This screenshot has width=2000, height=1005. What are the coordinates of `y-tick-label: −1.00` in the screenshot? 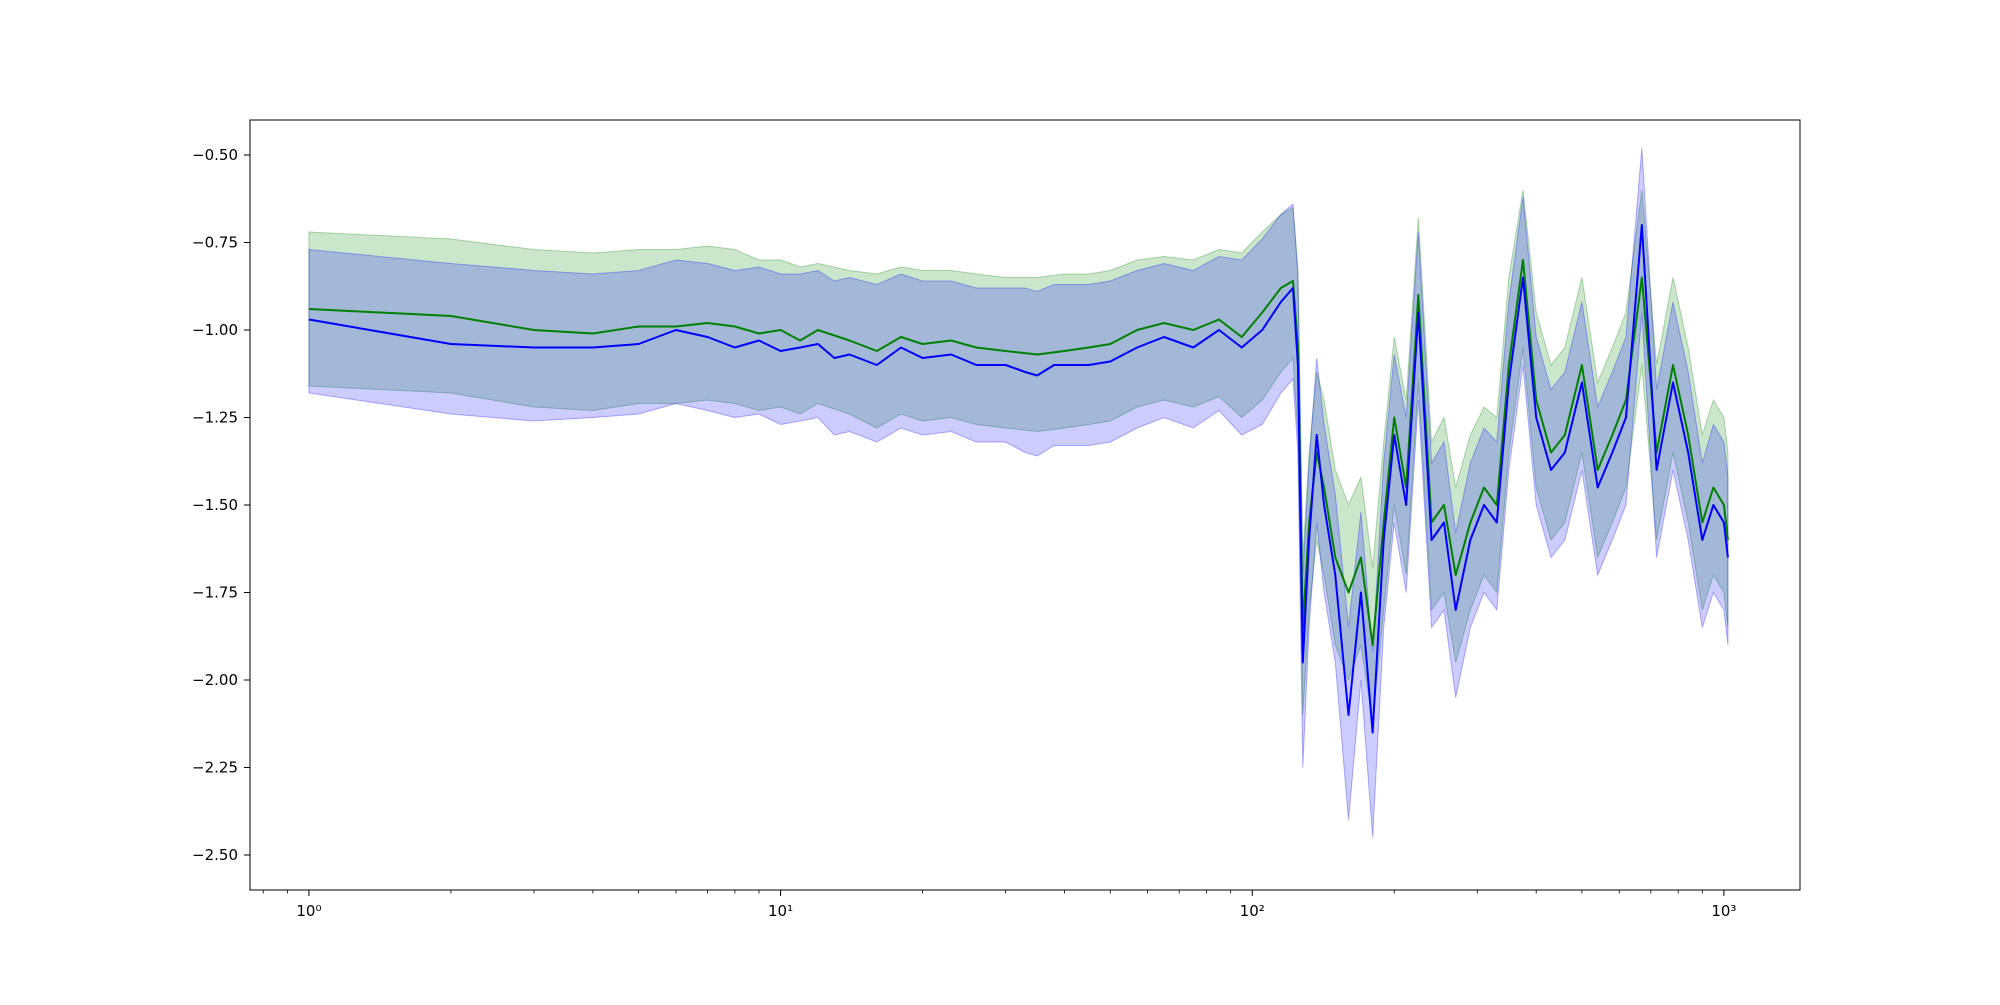 It's located at (215, 330).